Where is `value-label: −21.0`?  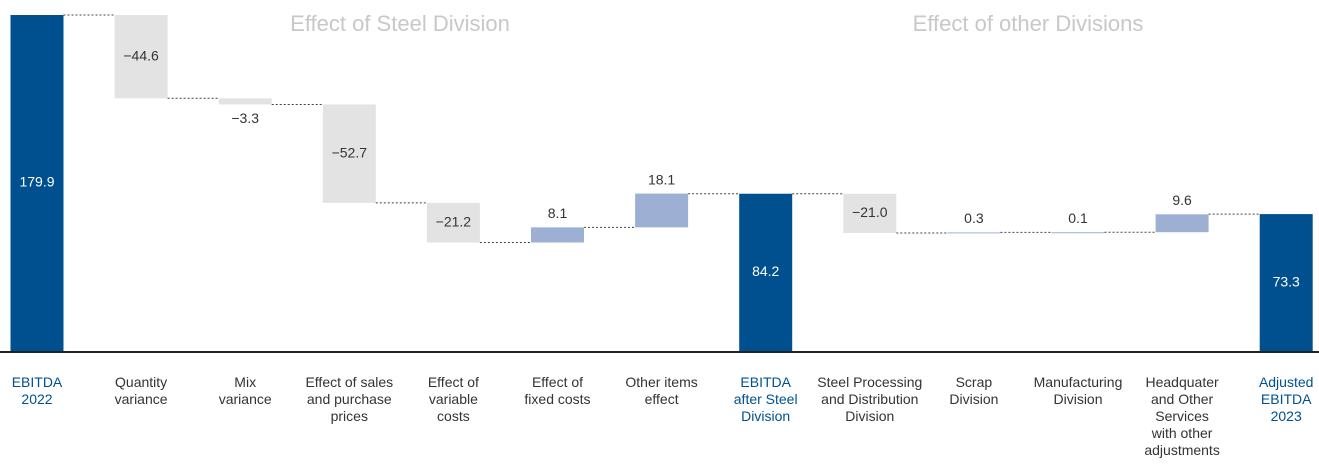
value-label: −21.0 is located at coordinates (870, 212).